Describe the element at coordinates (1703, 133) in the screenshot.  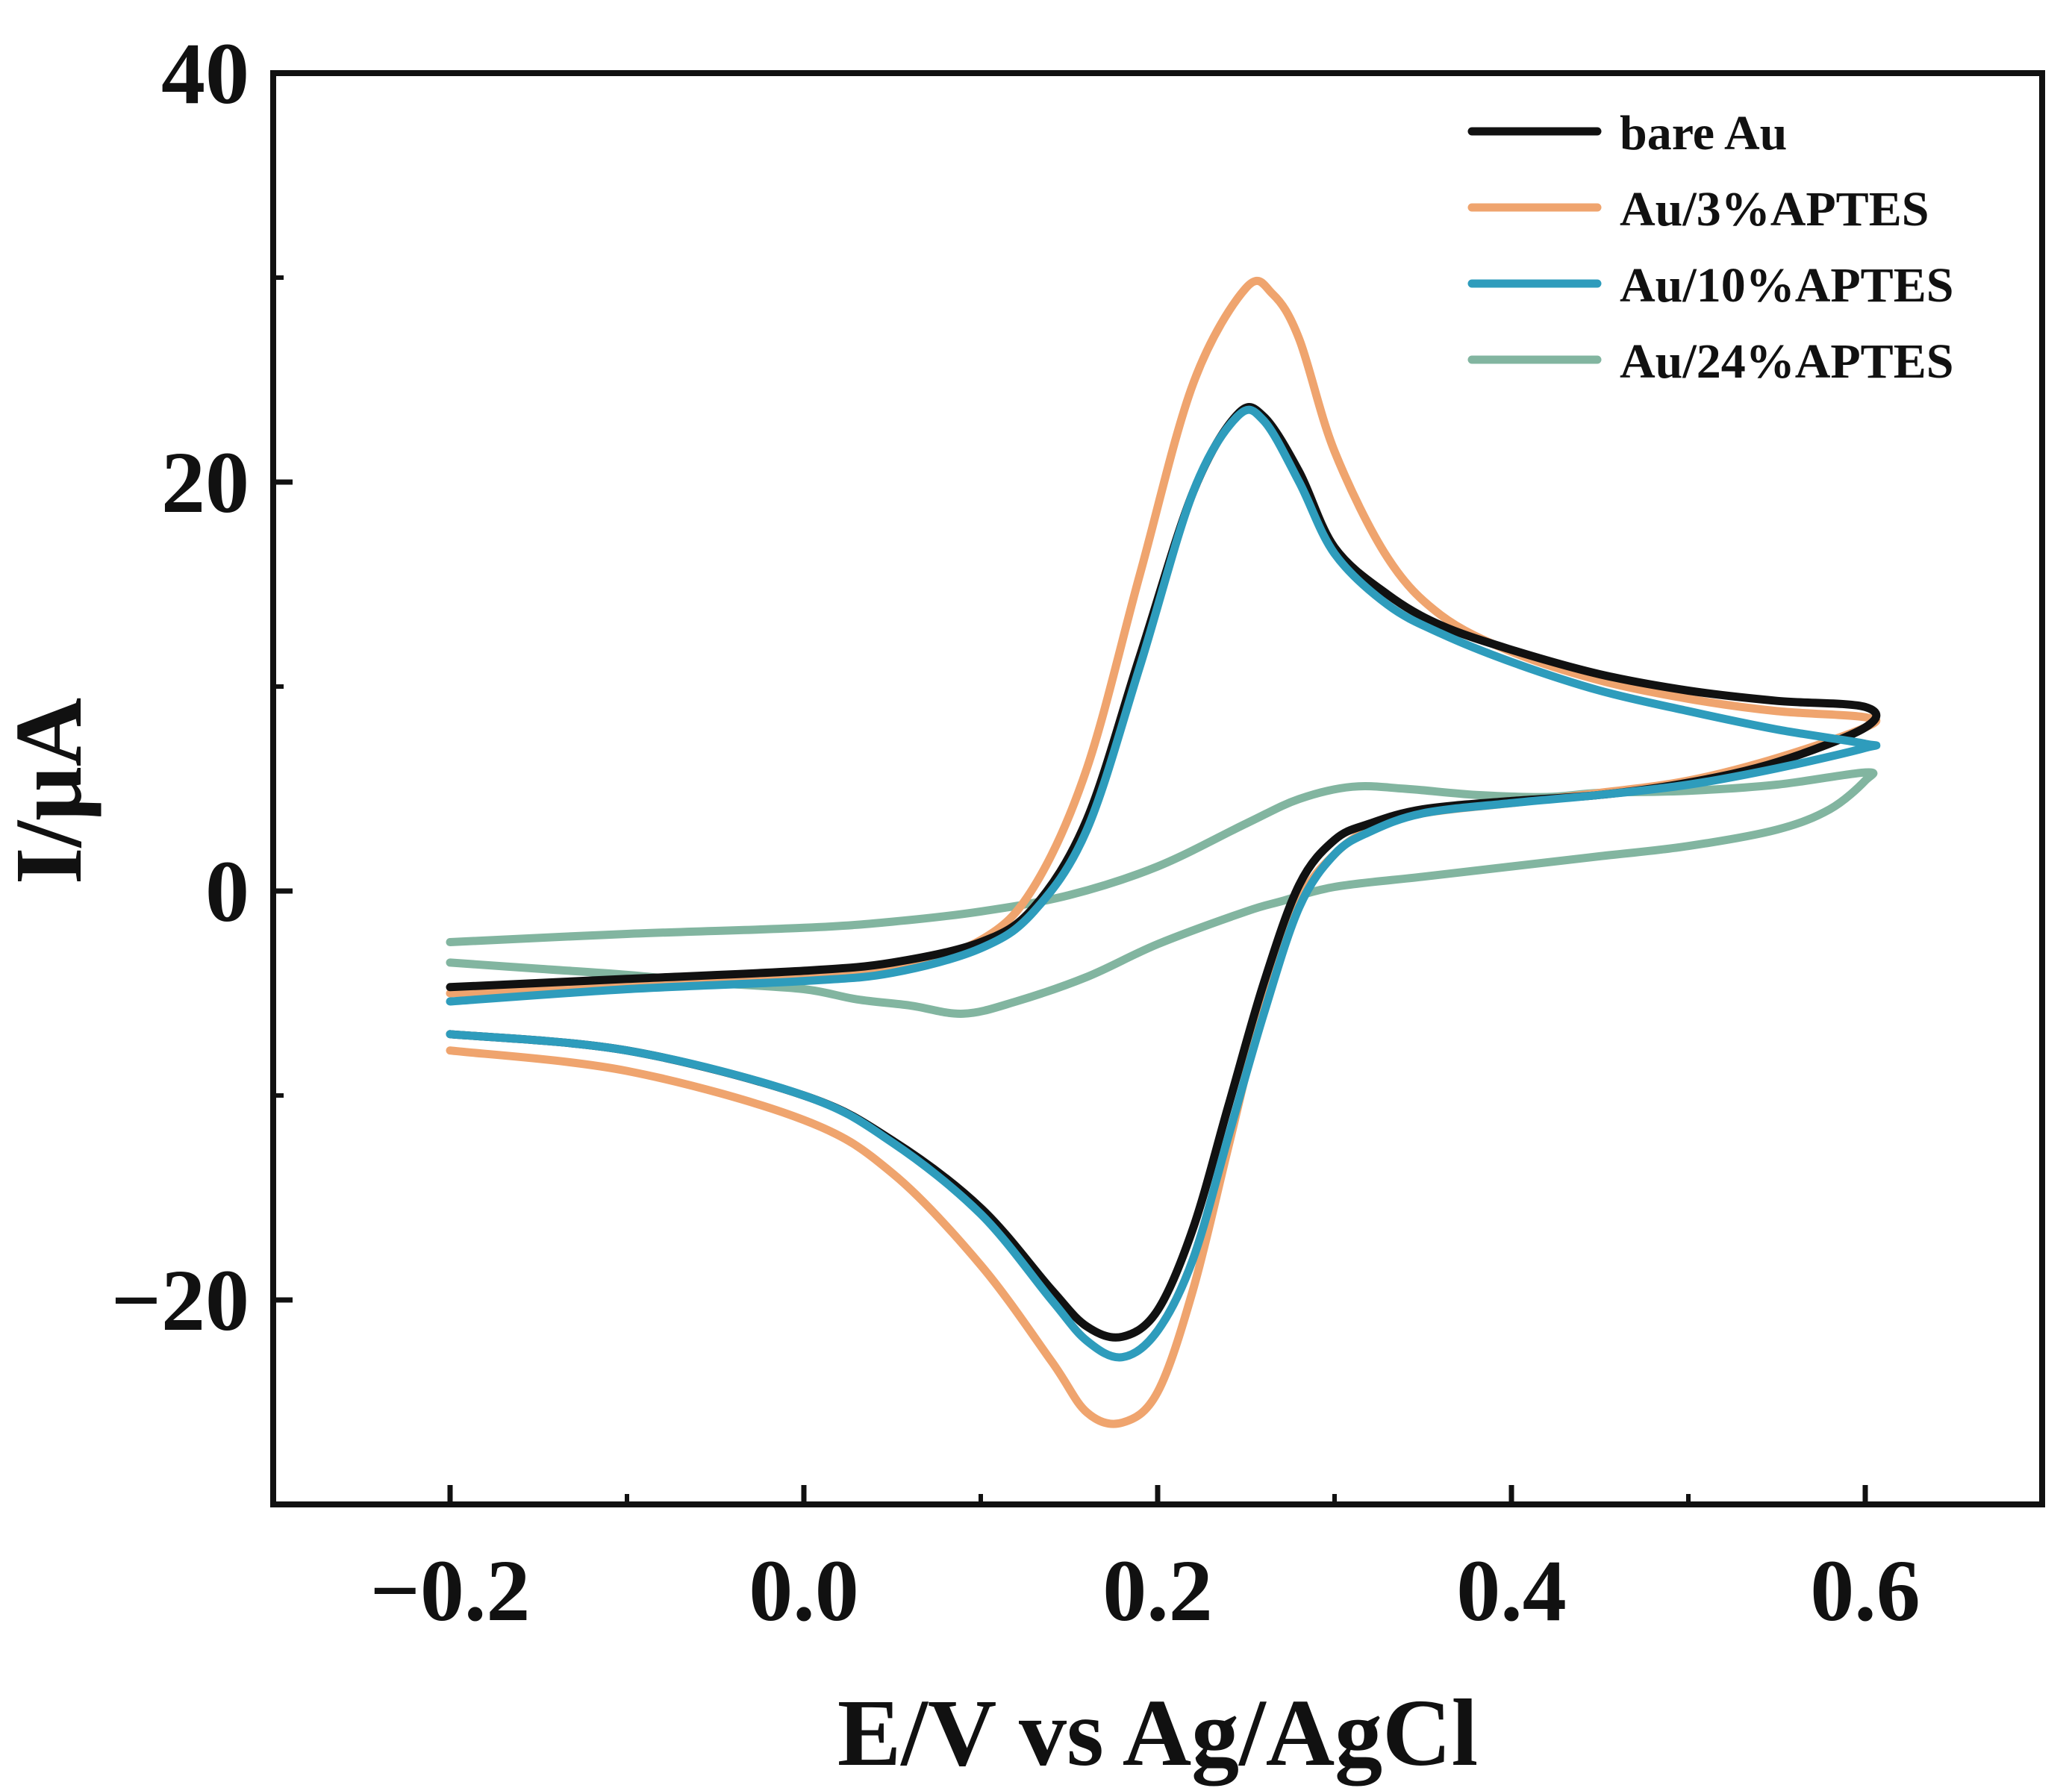
I see `legend-label-bare-au: bare Au` at that location.